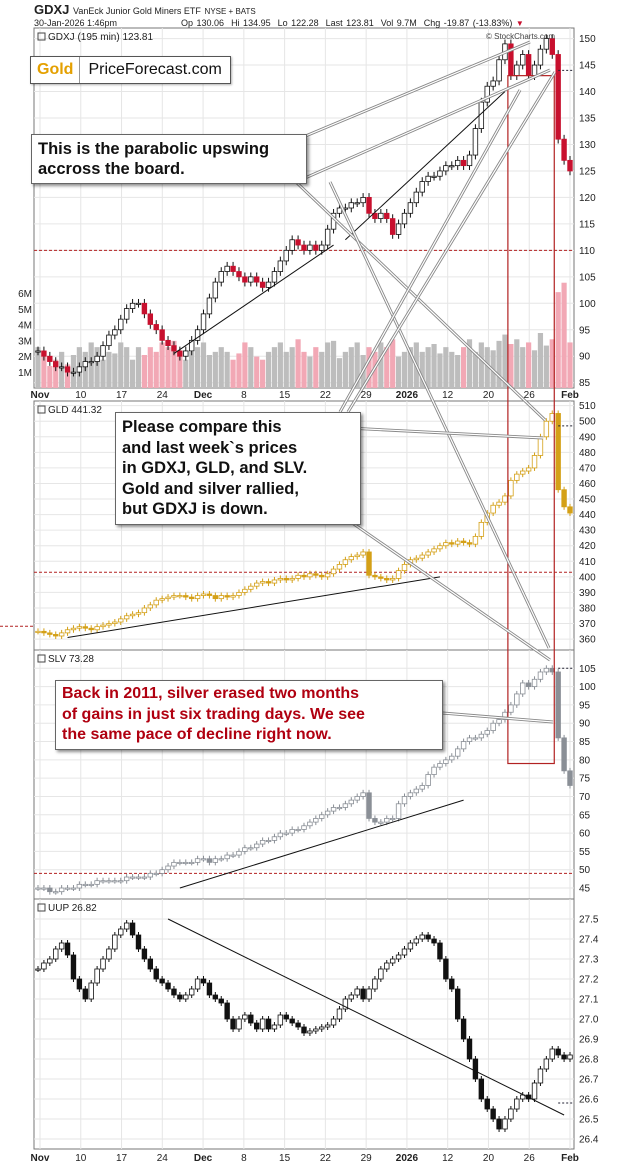  What do you see at coordinates (326, 1158) in the screenshot?
I see `x-axis-label: 22` at bounding box center [326, 1158].